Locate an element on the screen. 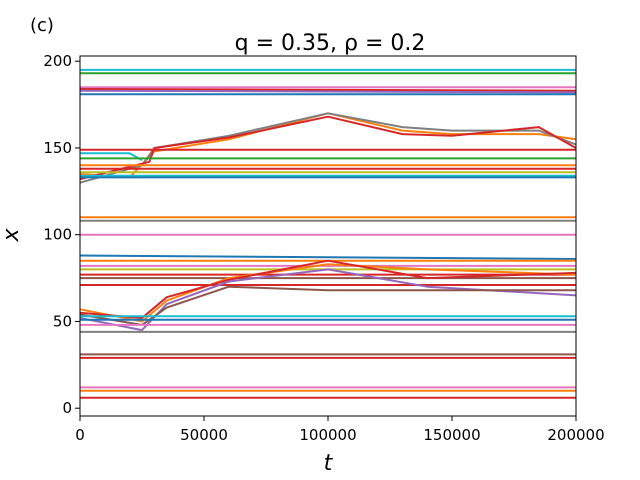 The width and height of the screenshot is (640, 480). panel-label: (c) is located at coordinates (42, 25).